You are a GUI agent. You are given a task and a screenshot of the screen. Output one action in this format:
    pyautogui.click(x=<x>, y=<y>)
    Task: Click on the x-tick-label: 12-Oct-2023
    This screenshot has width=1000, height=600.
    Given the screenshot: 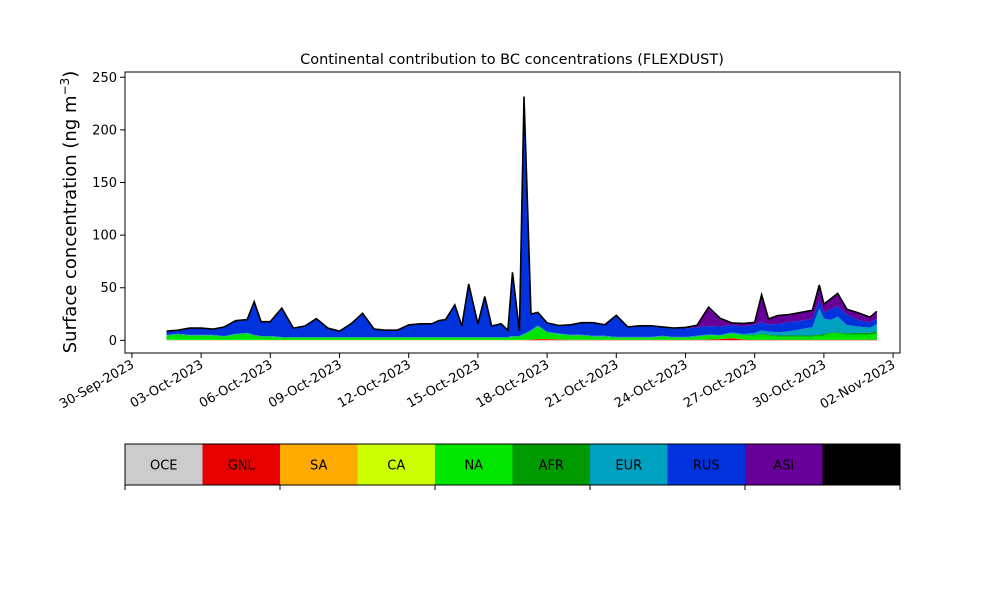 What is the action you would take?
    pyautogui.click(x=374, y=384)
    